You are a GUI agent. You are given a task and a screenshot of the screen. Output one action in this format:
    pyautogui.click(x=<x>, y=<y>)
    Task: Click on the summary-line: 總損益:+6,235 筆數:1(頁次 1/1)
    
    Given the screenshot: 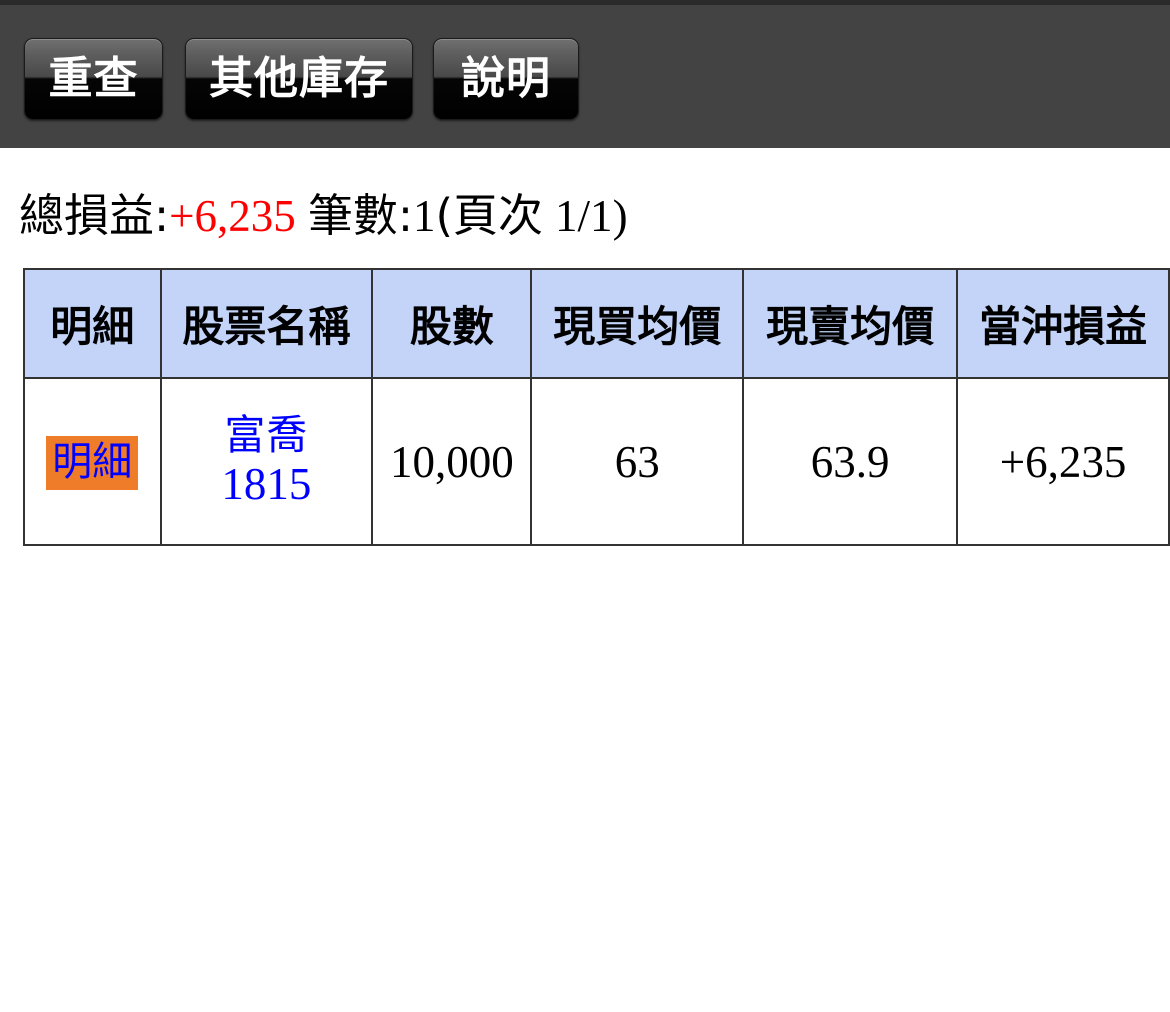 What is the action you would take?
    pyautogui.click(x=323, y=216)
    